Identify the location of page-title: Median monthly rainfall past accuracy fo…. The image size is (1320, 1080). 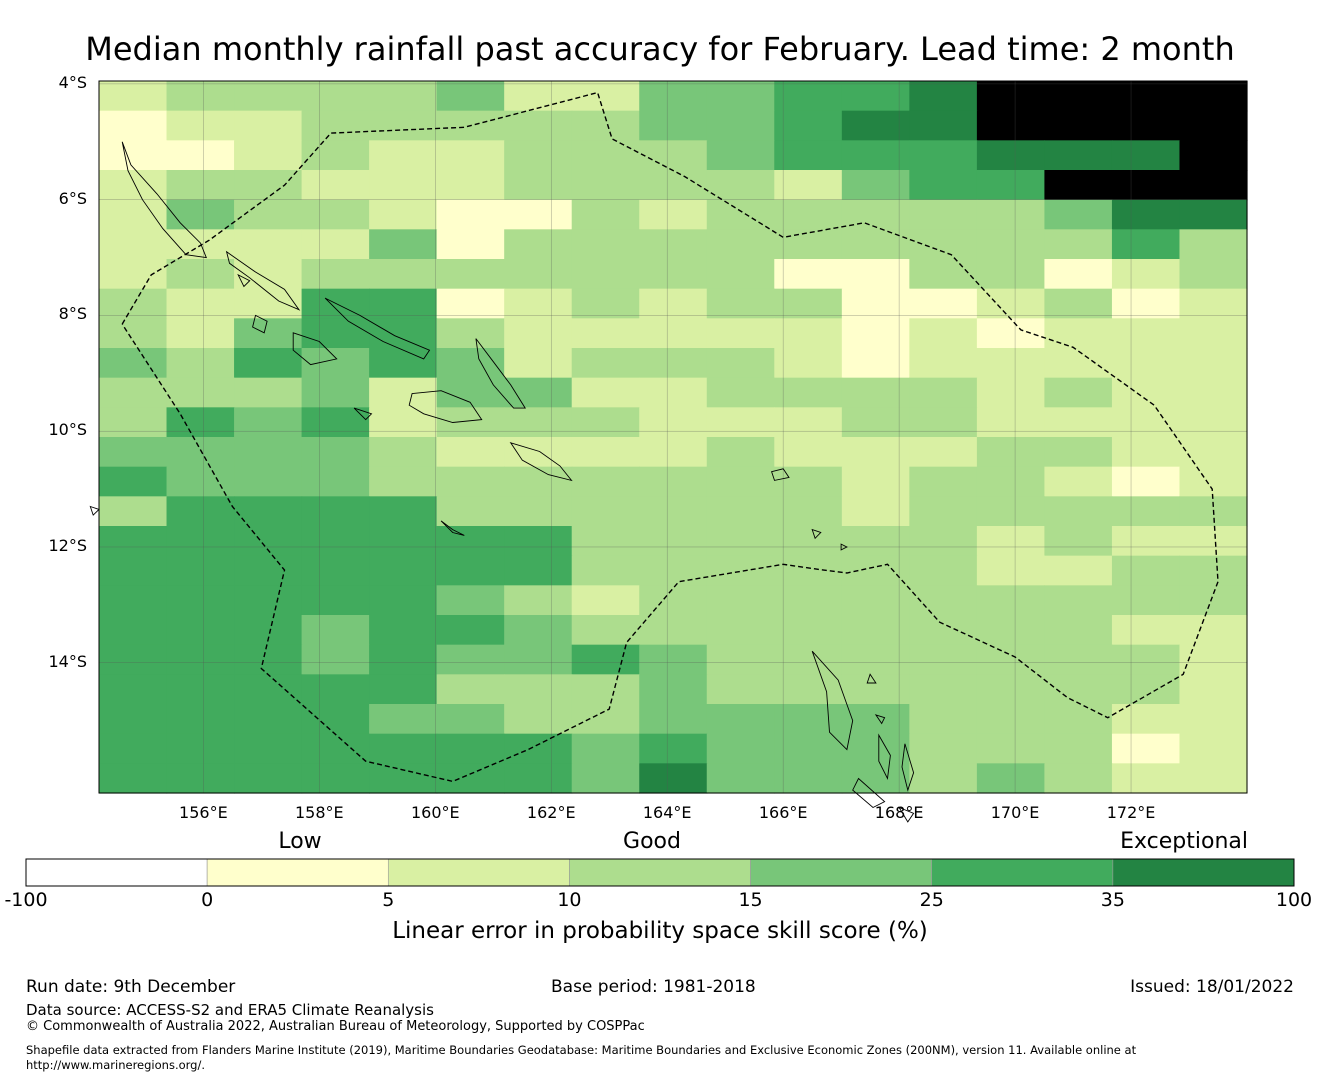
(660, 49).